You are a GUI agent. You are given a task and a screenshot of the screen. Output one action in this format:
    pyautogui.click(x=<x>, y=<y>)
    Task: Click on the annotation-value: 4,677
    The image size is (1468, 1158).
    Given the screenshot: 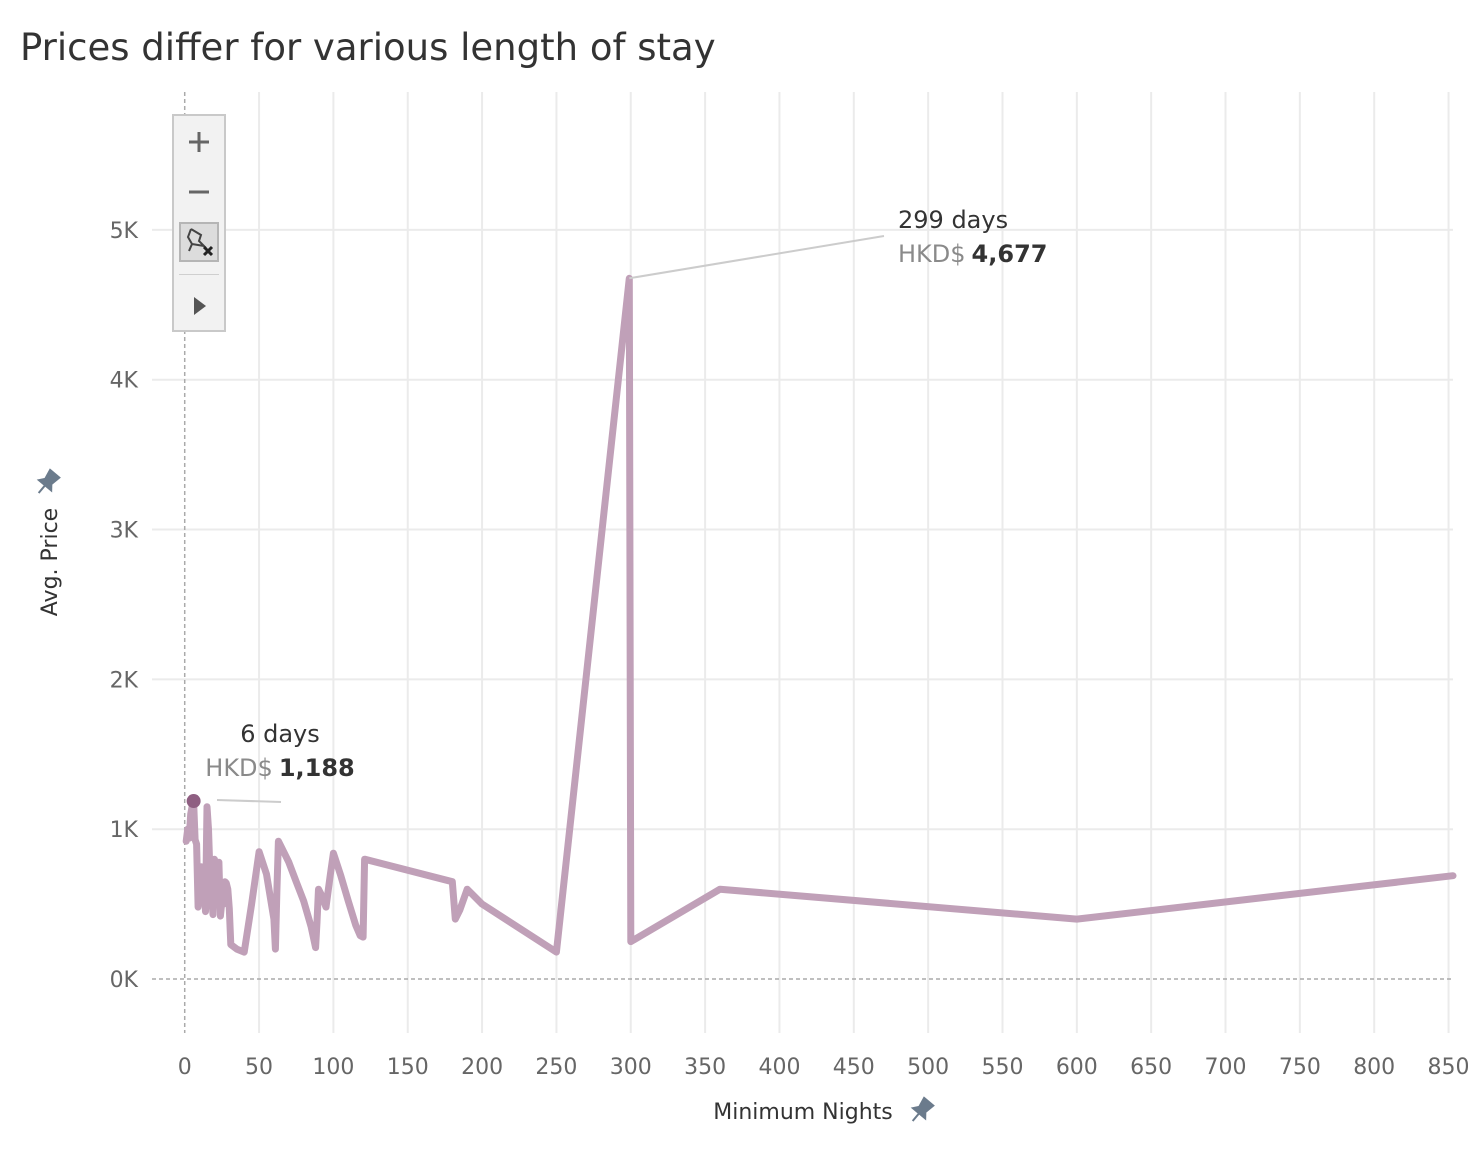 What is the action you would take?
    pyautogui.click(x=1010, y=254)
    